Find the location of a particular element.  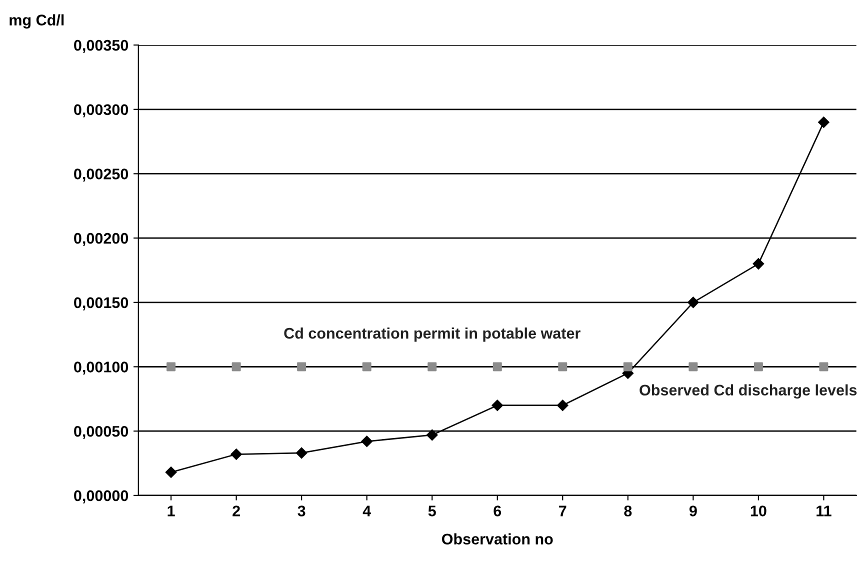

x-tick-label: 9 is located at coordinates (693, 511).